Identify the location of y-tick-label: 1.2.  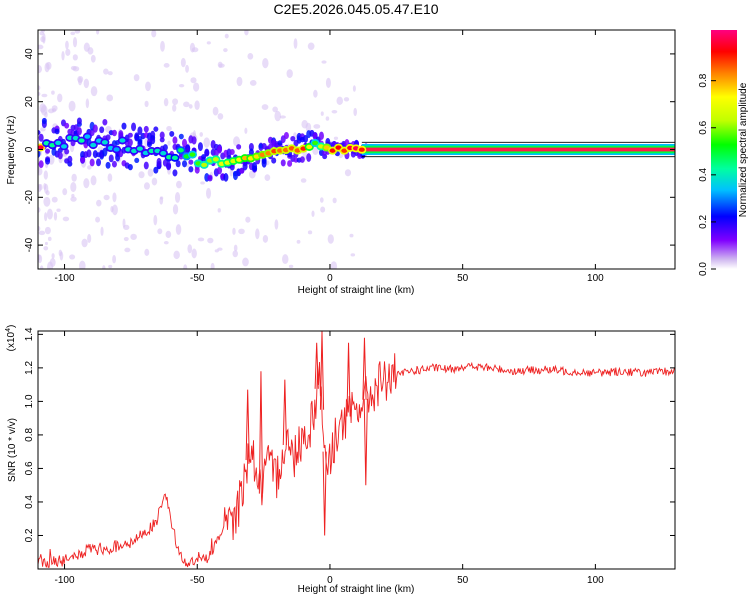
(29, 367).